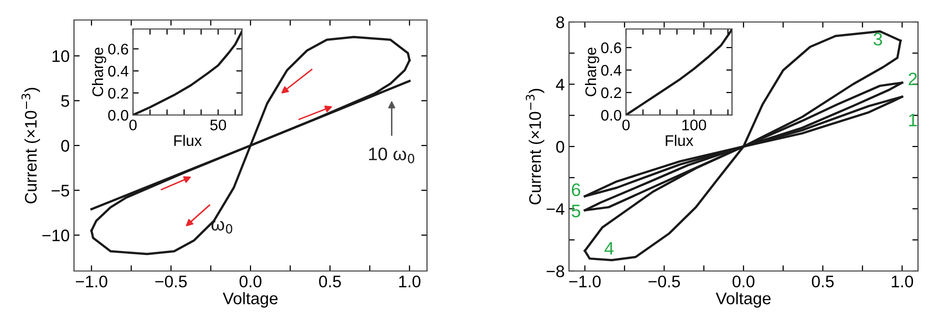 The height and width of the screenshot is (333, 949). I want to click on y-tick-label: −10, so click(56, 236).